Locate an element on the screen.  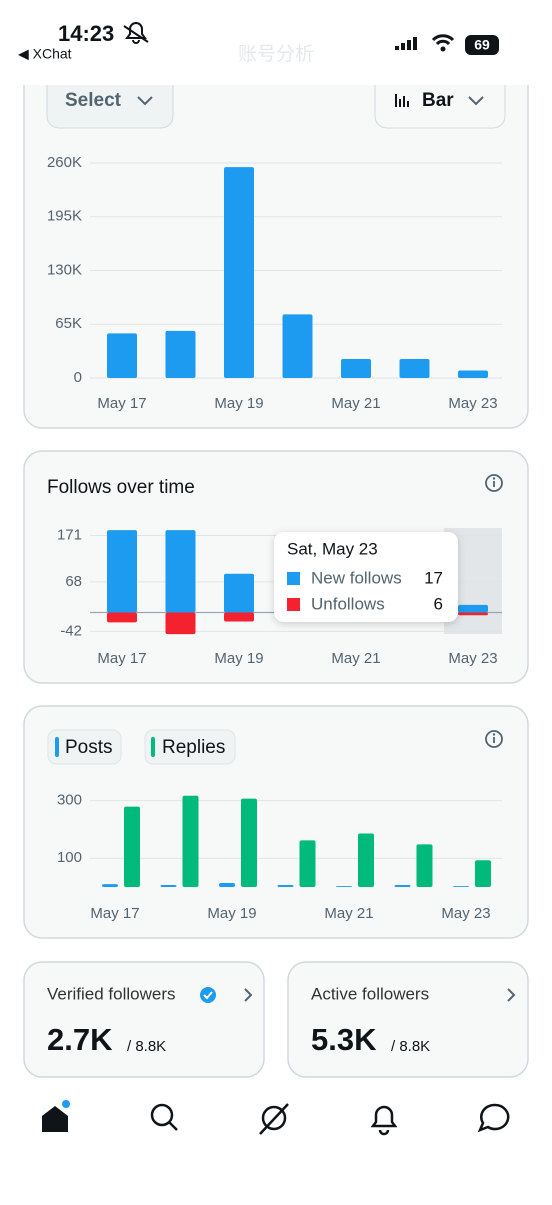
battery is located at coordinates (482, 45).